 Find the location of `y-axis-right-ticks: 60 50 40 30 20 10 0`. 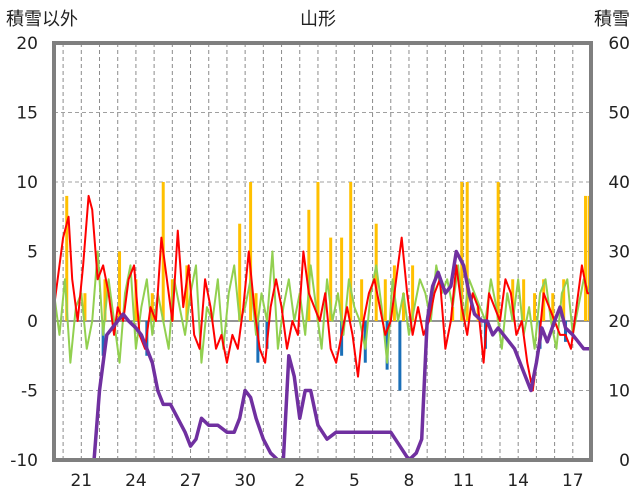

y-axis-right-ticks: 60 50 40 30 20 10 0 is located at coordinates (619, 252).